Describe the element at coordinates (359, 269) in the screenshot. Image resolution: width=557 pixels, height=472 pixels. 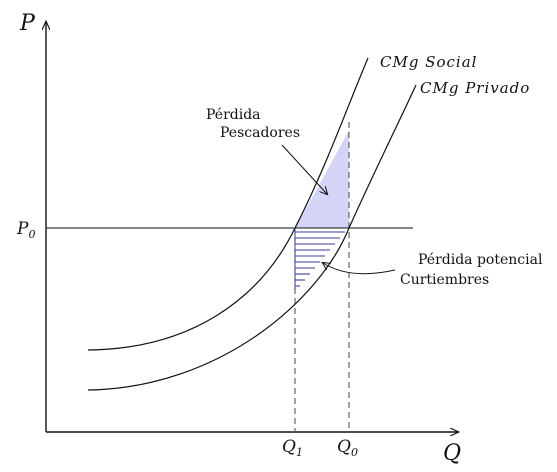
I see `loss-tanneries-arrow` at that location.